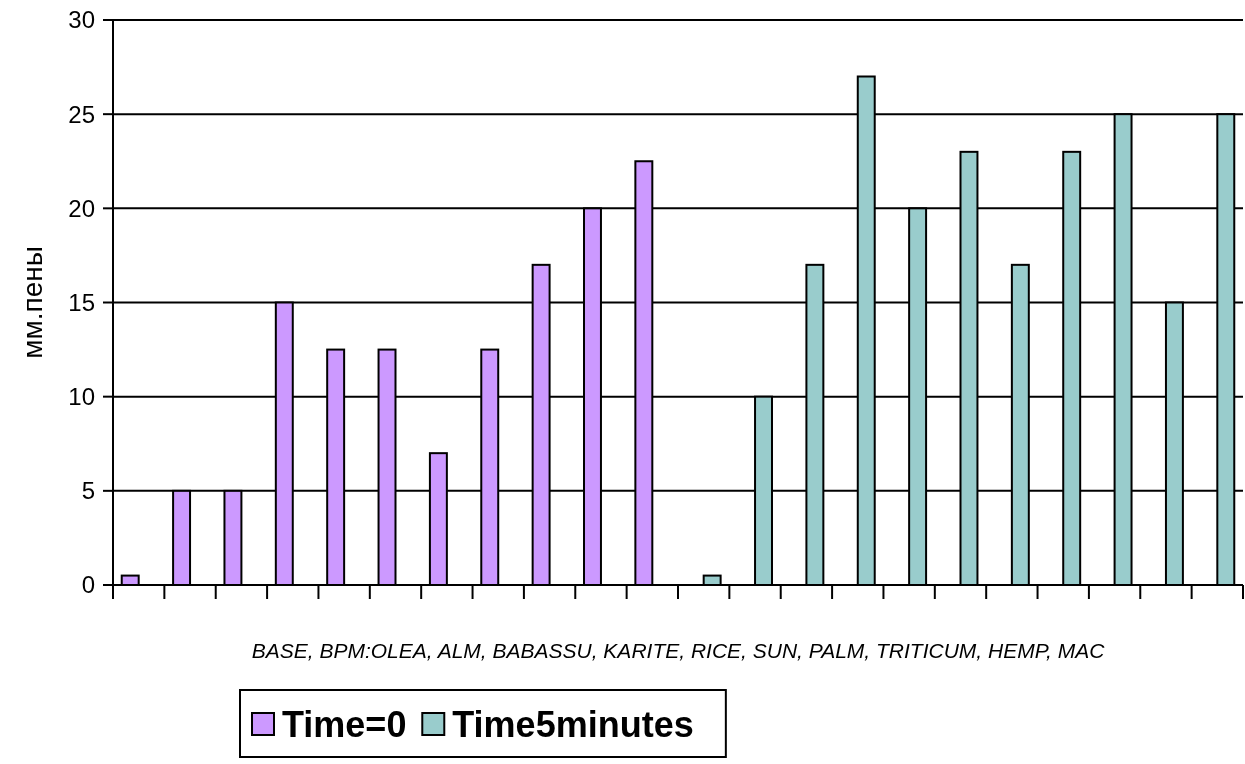  Describe the element at coordinates (344, 724) in the screenshot. I see `legend-label: Time=0` at that location.